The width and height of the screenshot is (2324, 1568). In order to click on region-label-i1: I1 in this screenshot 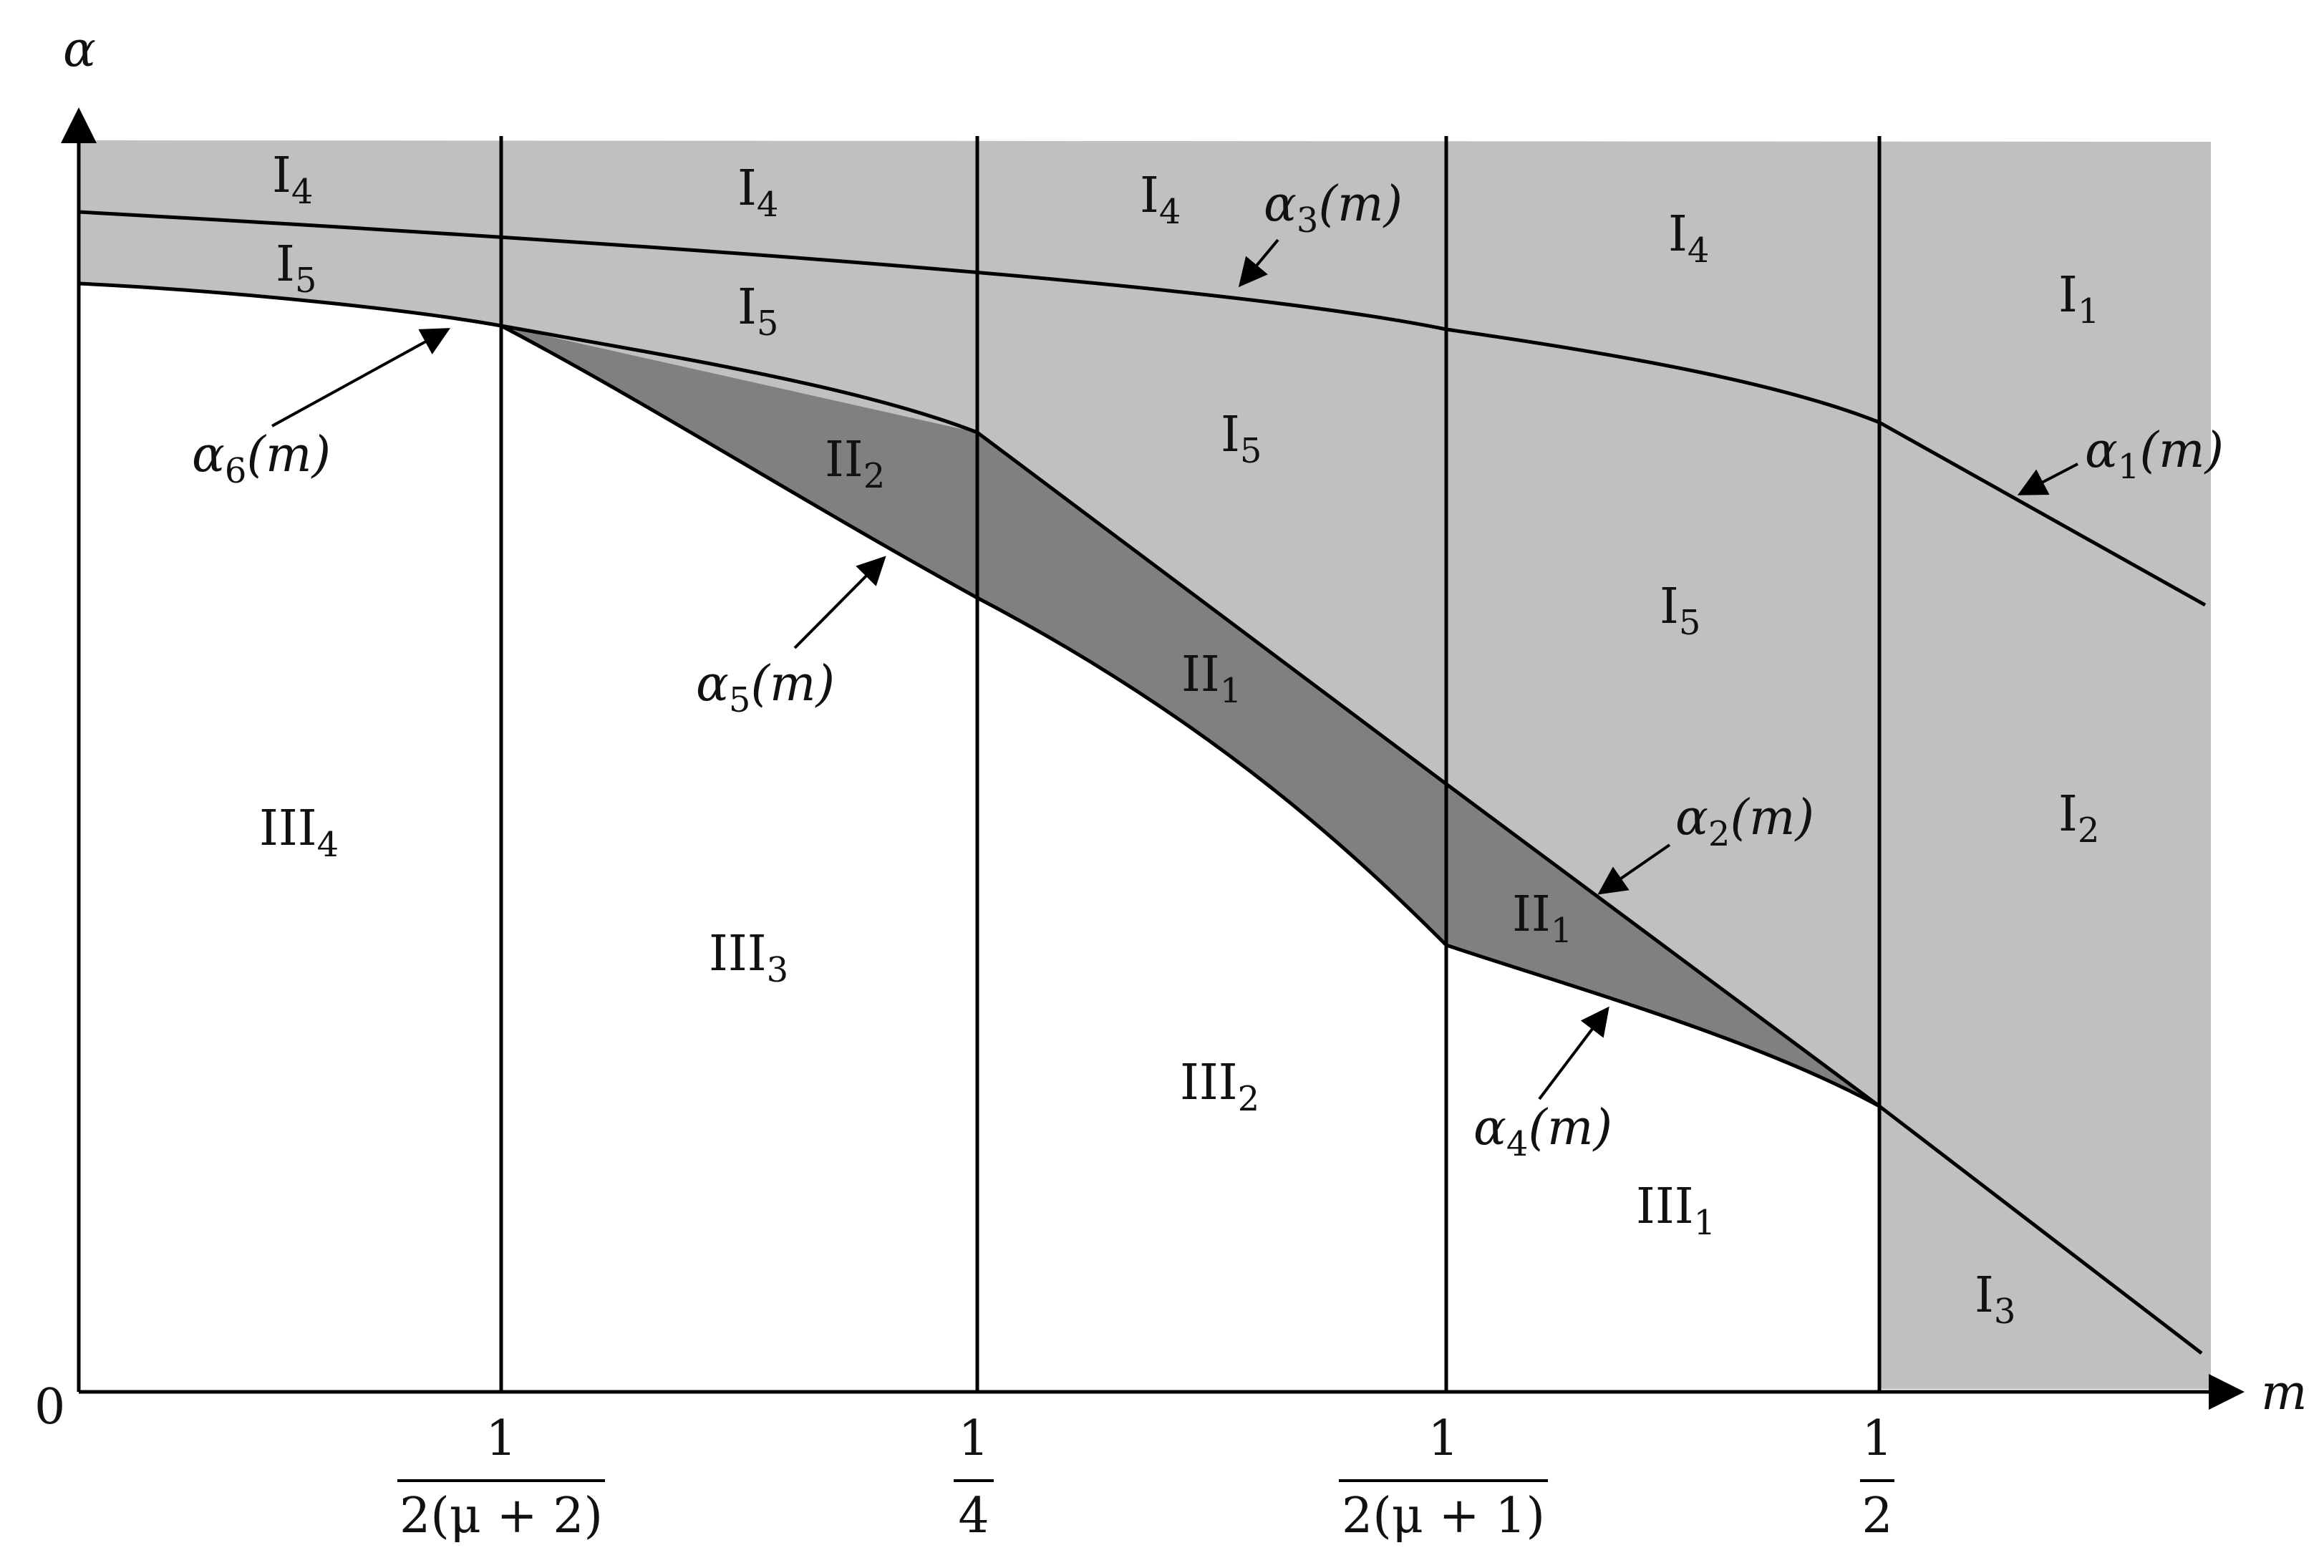, I will do `click(2078, 299)`.